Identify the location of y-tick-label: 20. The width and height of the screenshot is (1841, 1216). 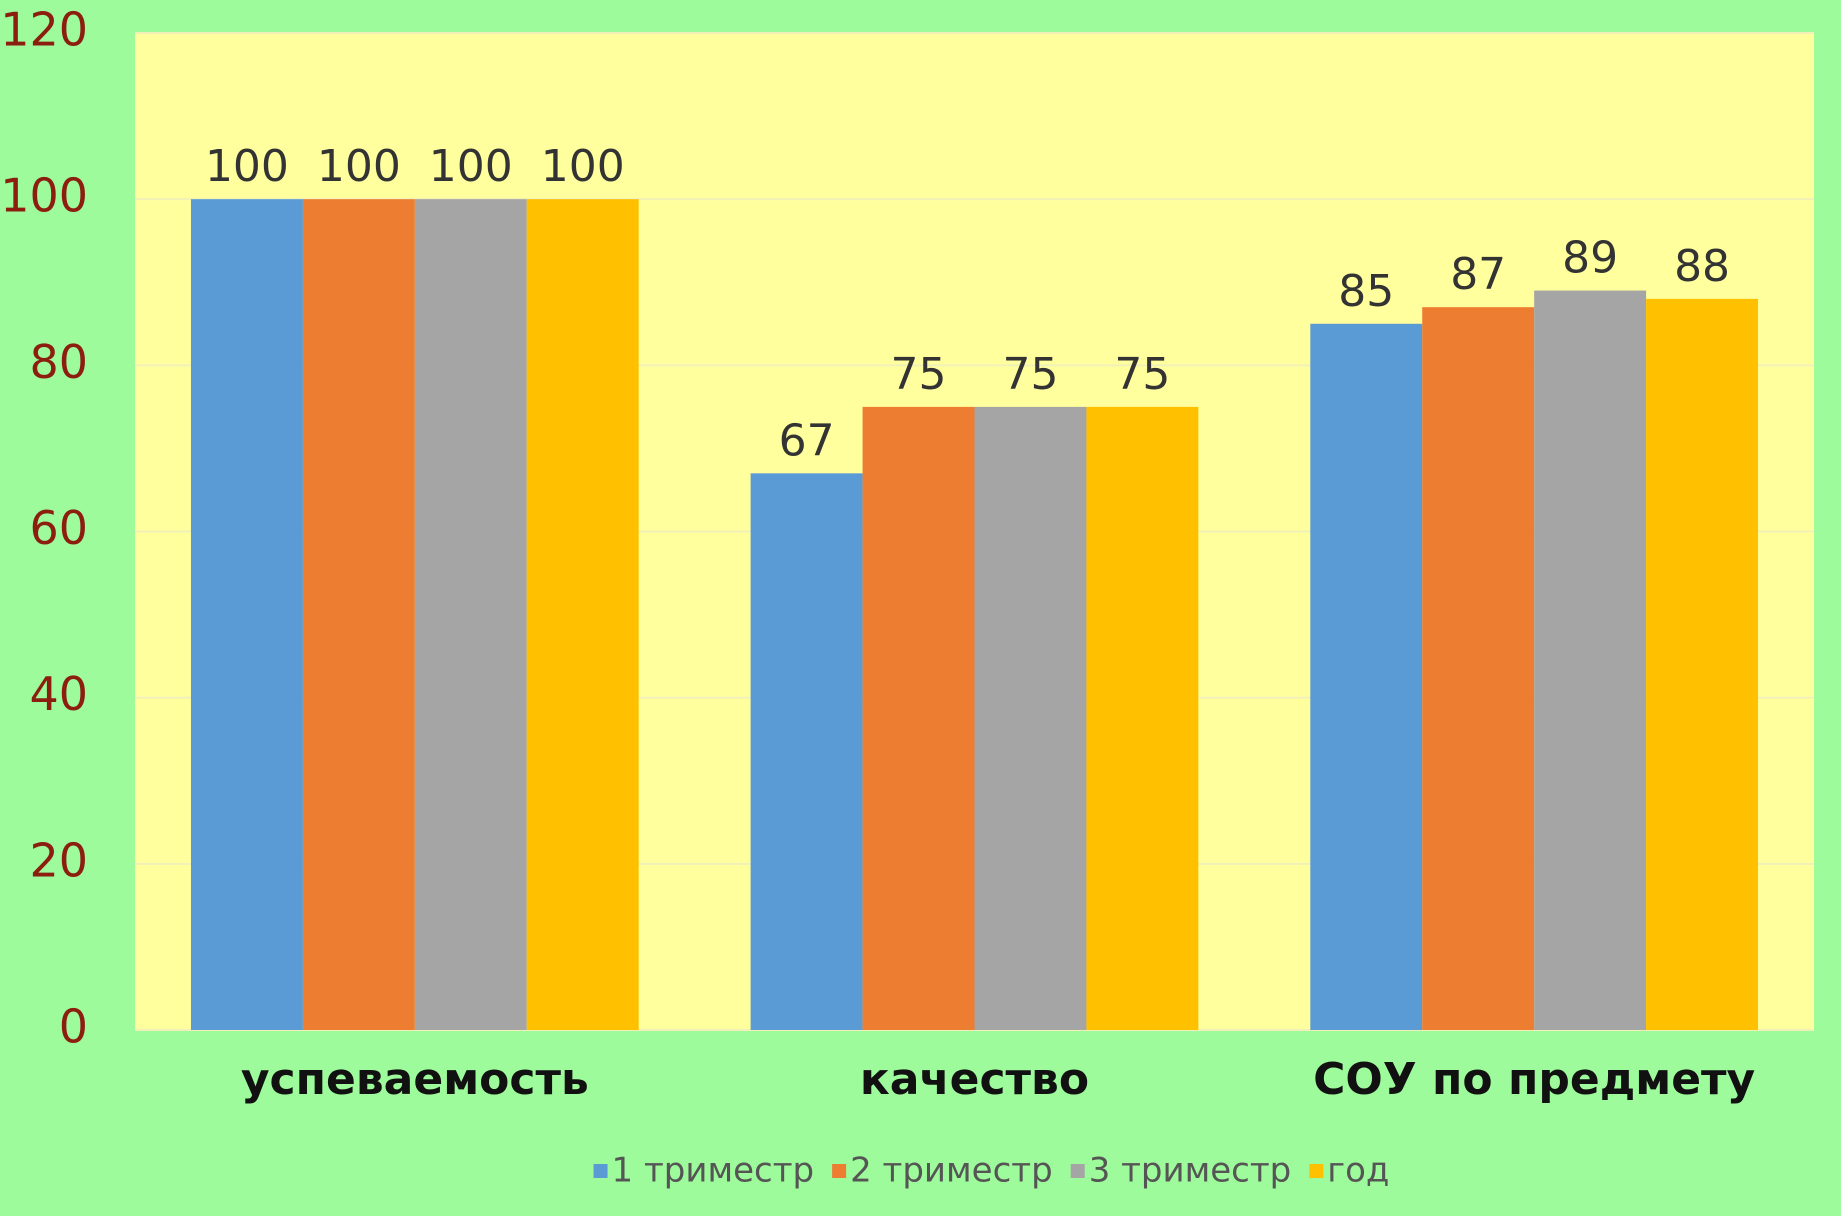
(58, 860).